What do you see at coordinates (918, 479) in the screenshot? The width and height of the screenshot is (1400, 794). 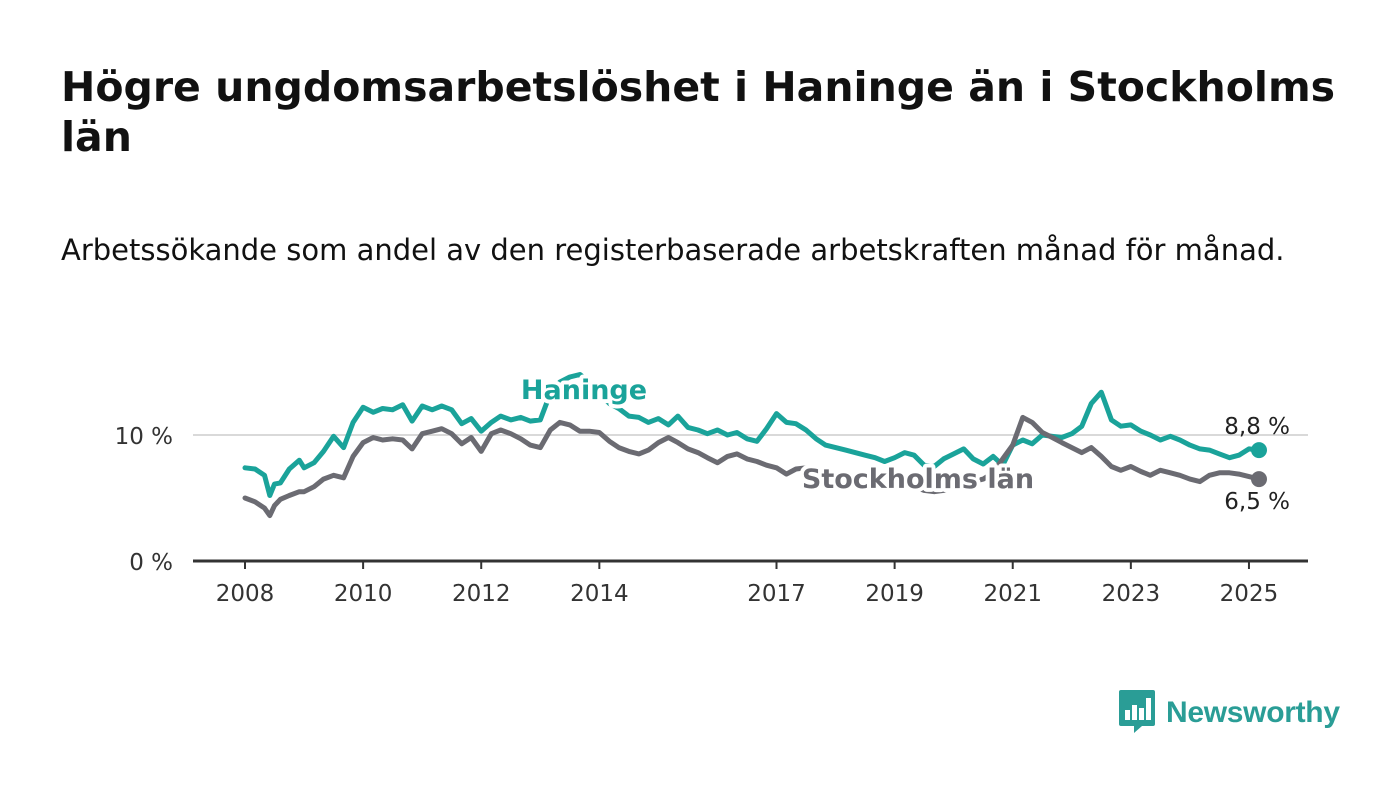 I see `series-name-label-stockholms-lan: Stockholms län` at bounding box center [918, 479].